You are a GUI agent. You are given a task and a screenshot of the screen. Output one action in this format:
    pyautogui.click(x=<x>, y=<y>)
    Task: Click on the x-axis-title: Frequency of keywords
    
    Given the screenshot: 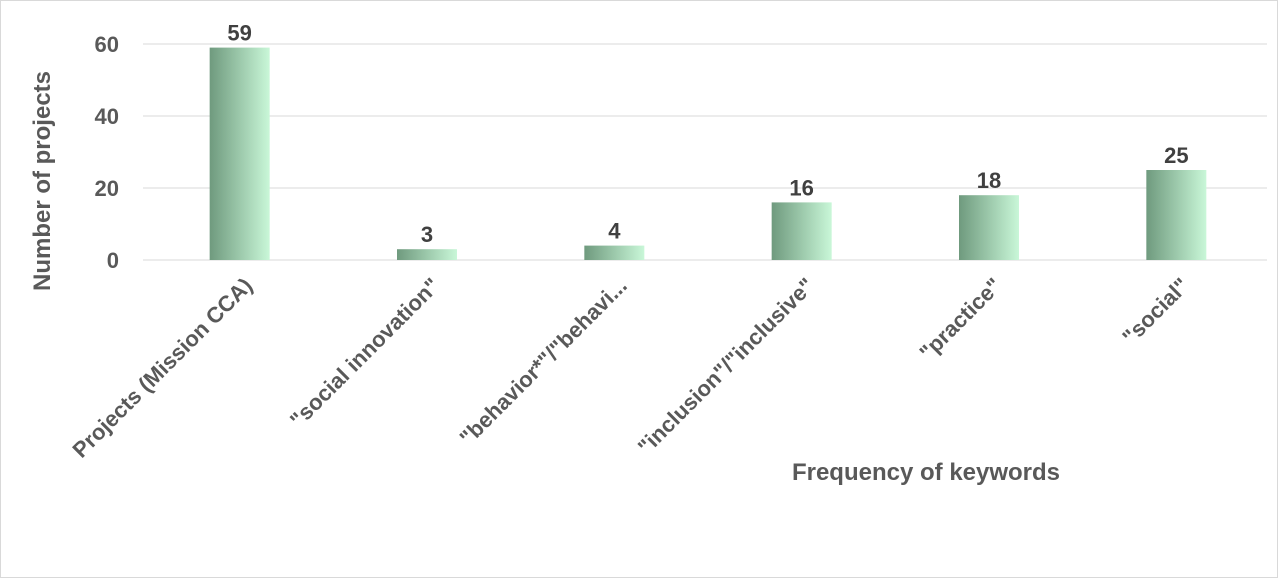 What is the action you would take?
    pyautogui.click(x=926, y=472)
    